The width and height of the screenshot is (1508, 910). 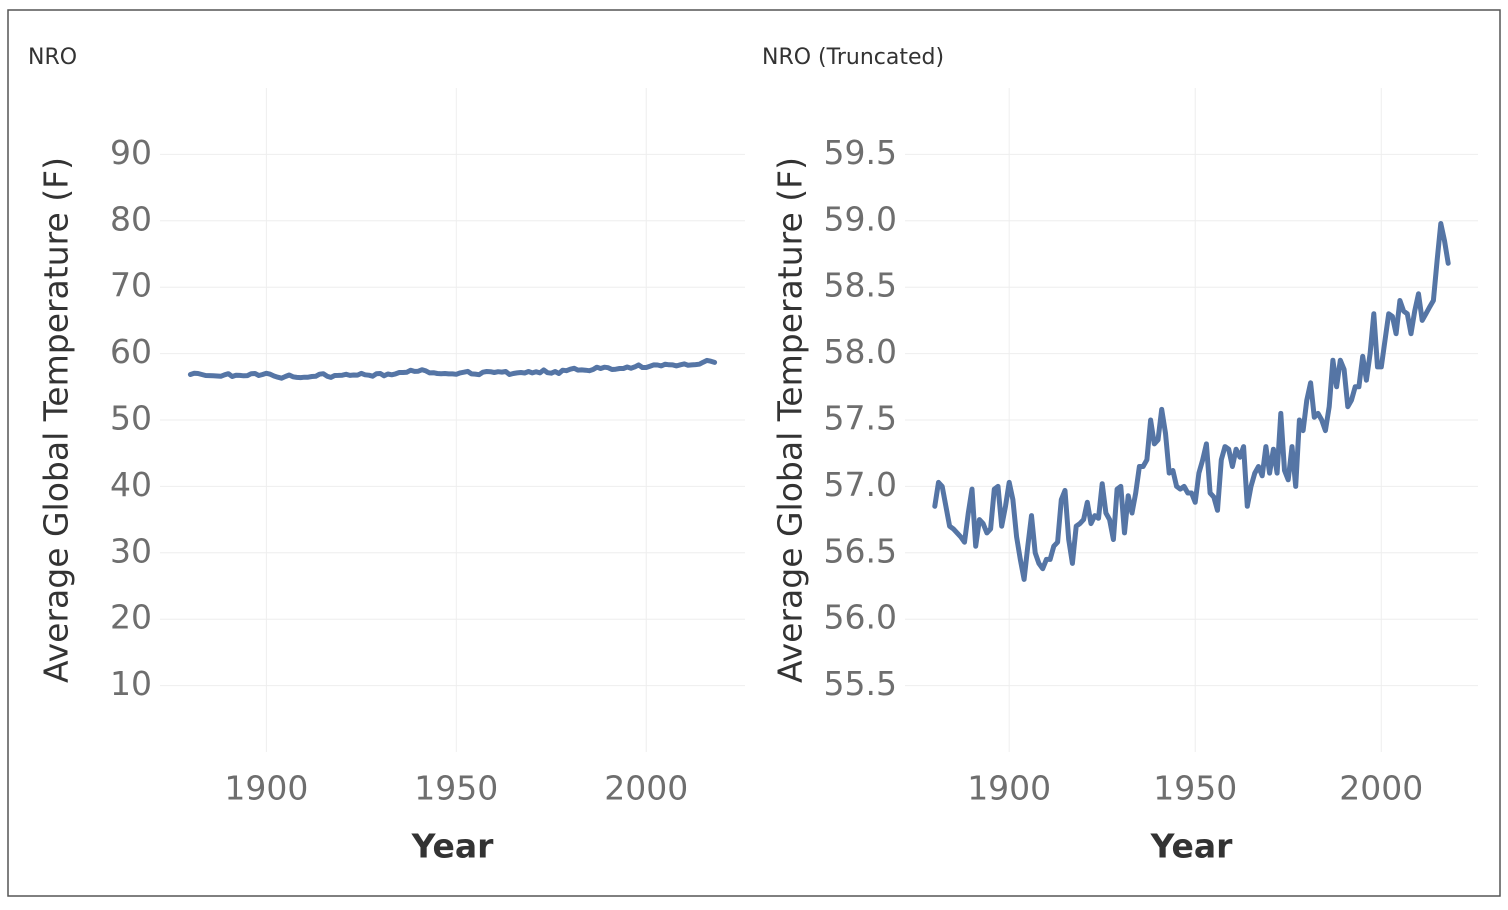 I want to click on chart-title: NRO, so click(x=52, y=57).